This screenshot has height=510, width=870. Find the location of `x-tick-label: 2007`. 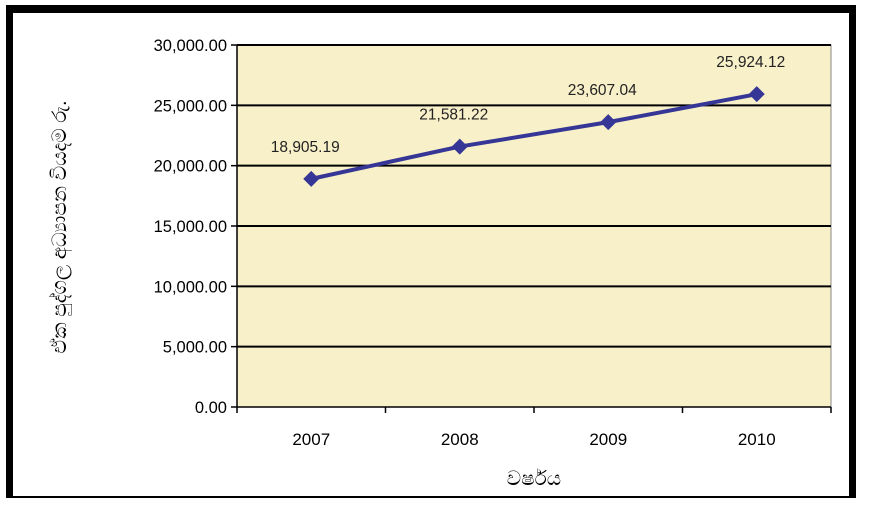

x-tick-label: 2007 is located at coordinates (311, 439).